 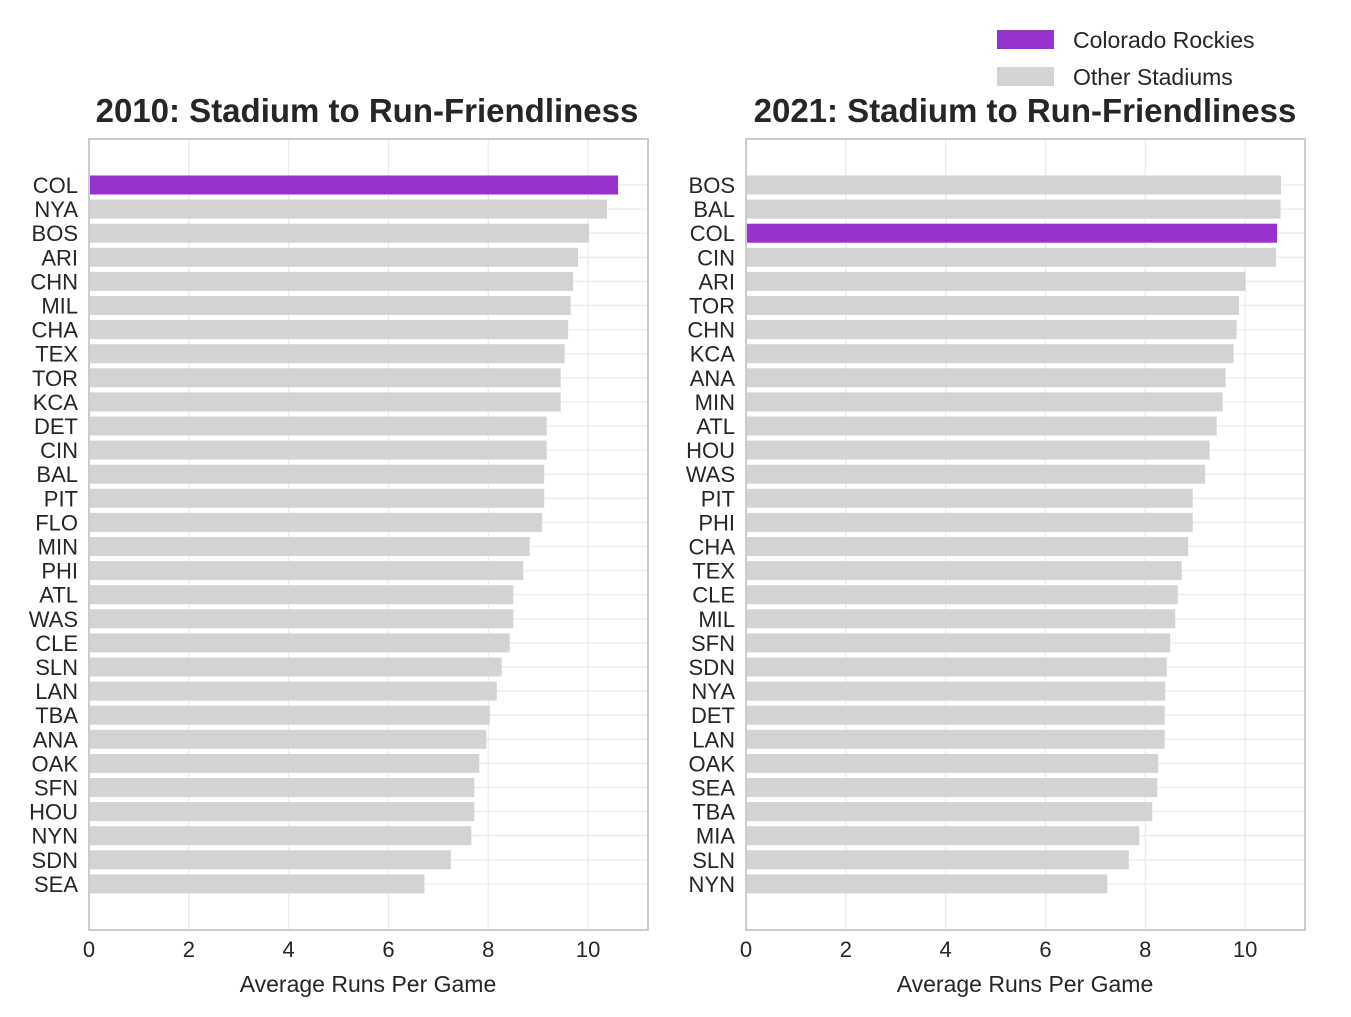 I want to click on x-tick-labels-2010: 0 2 4 6 8 10, so click(x=341, y=949).